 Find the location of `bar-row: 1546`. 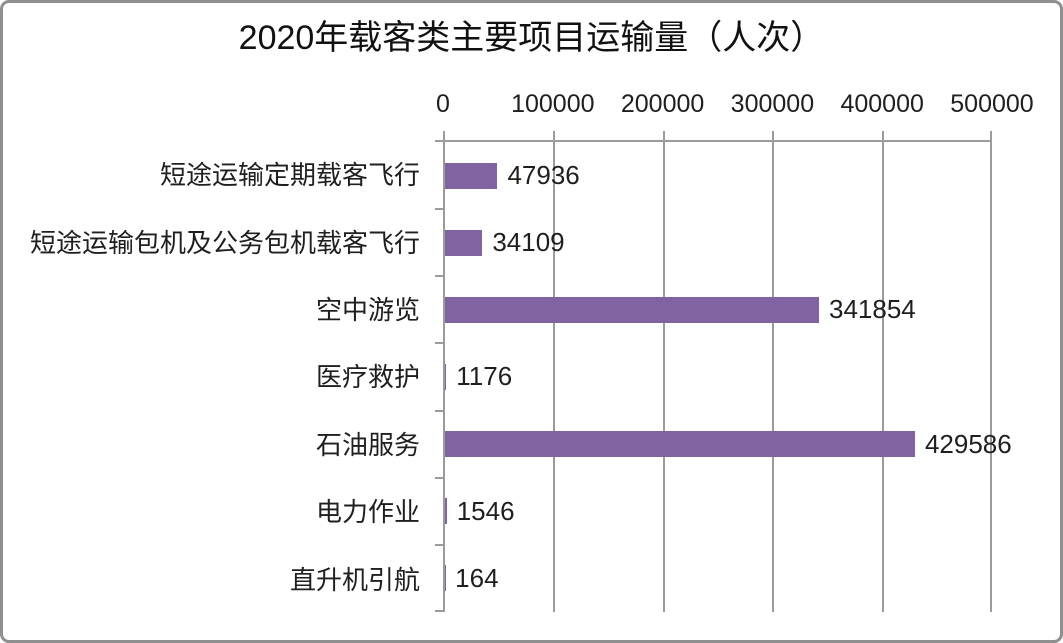

bar-row: 1546 is located at coordinates (718, 511).